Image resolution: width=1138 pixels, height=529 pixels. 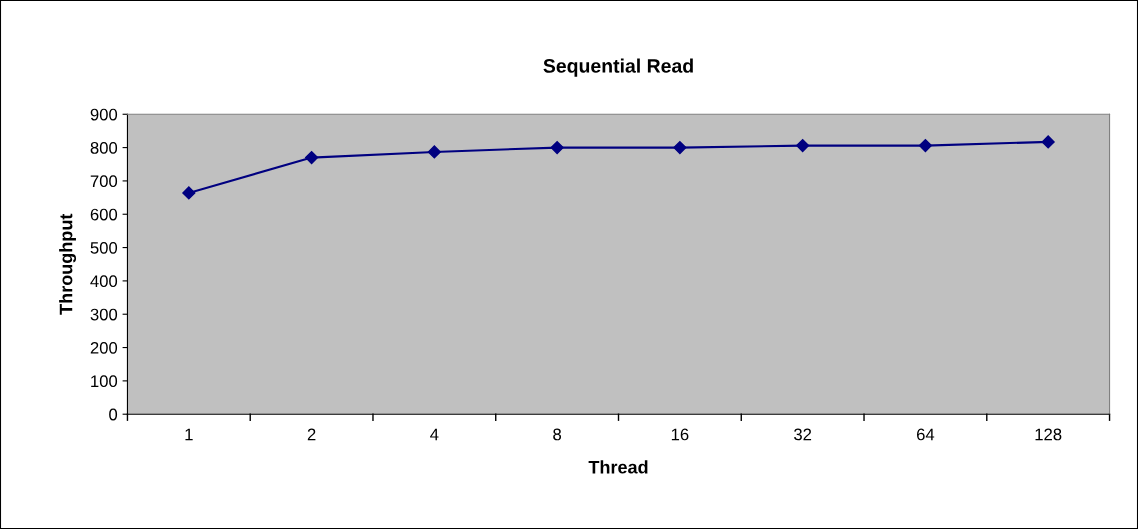 What do you see at coordinates (680, 434) in the screenshot?
I see `x-tick-label: 16` at bounding box center [680, 434].